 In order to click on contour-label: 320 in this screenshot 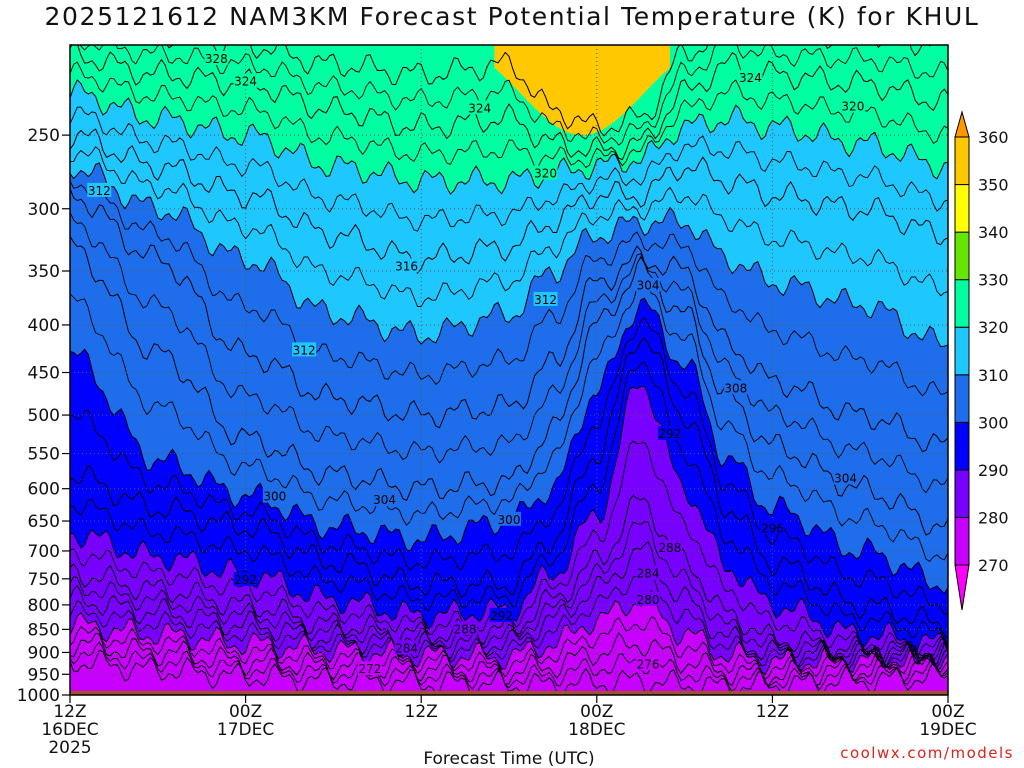, I will do `click(545, 174)`.